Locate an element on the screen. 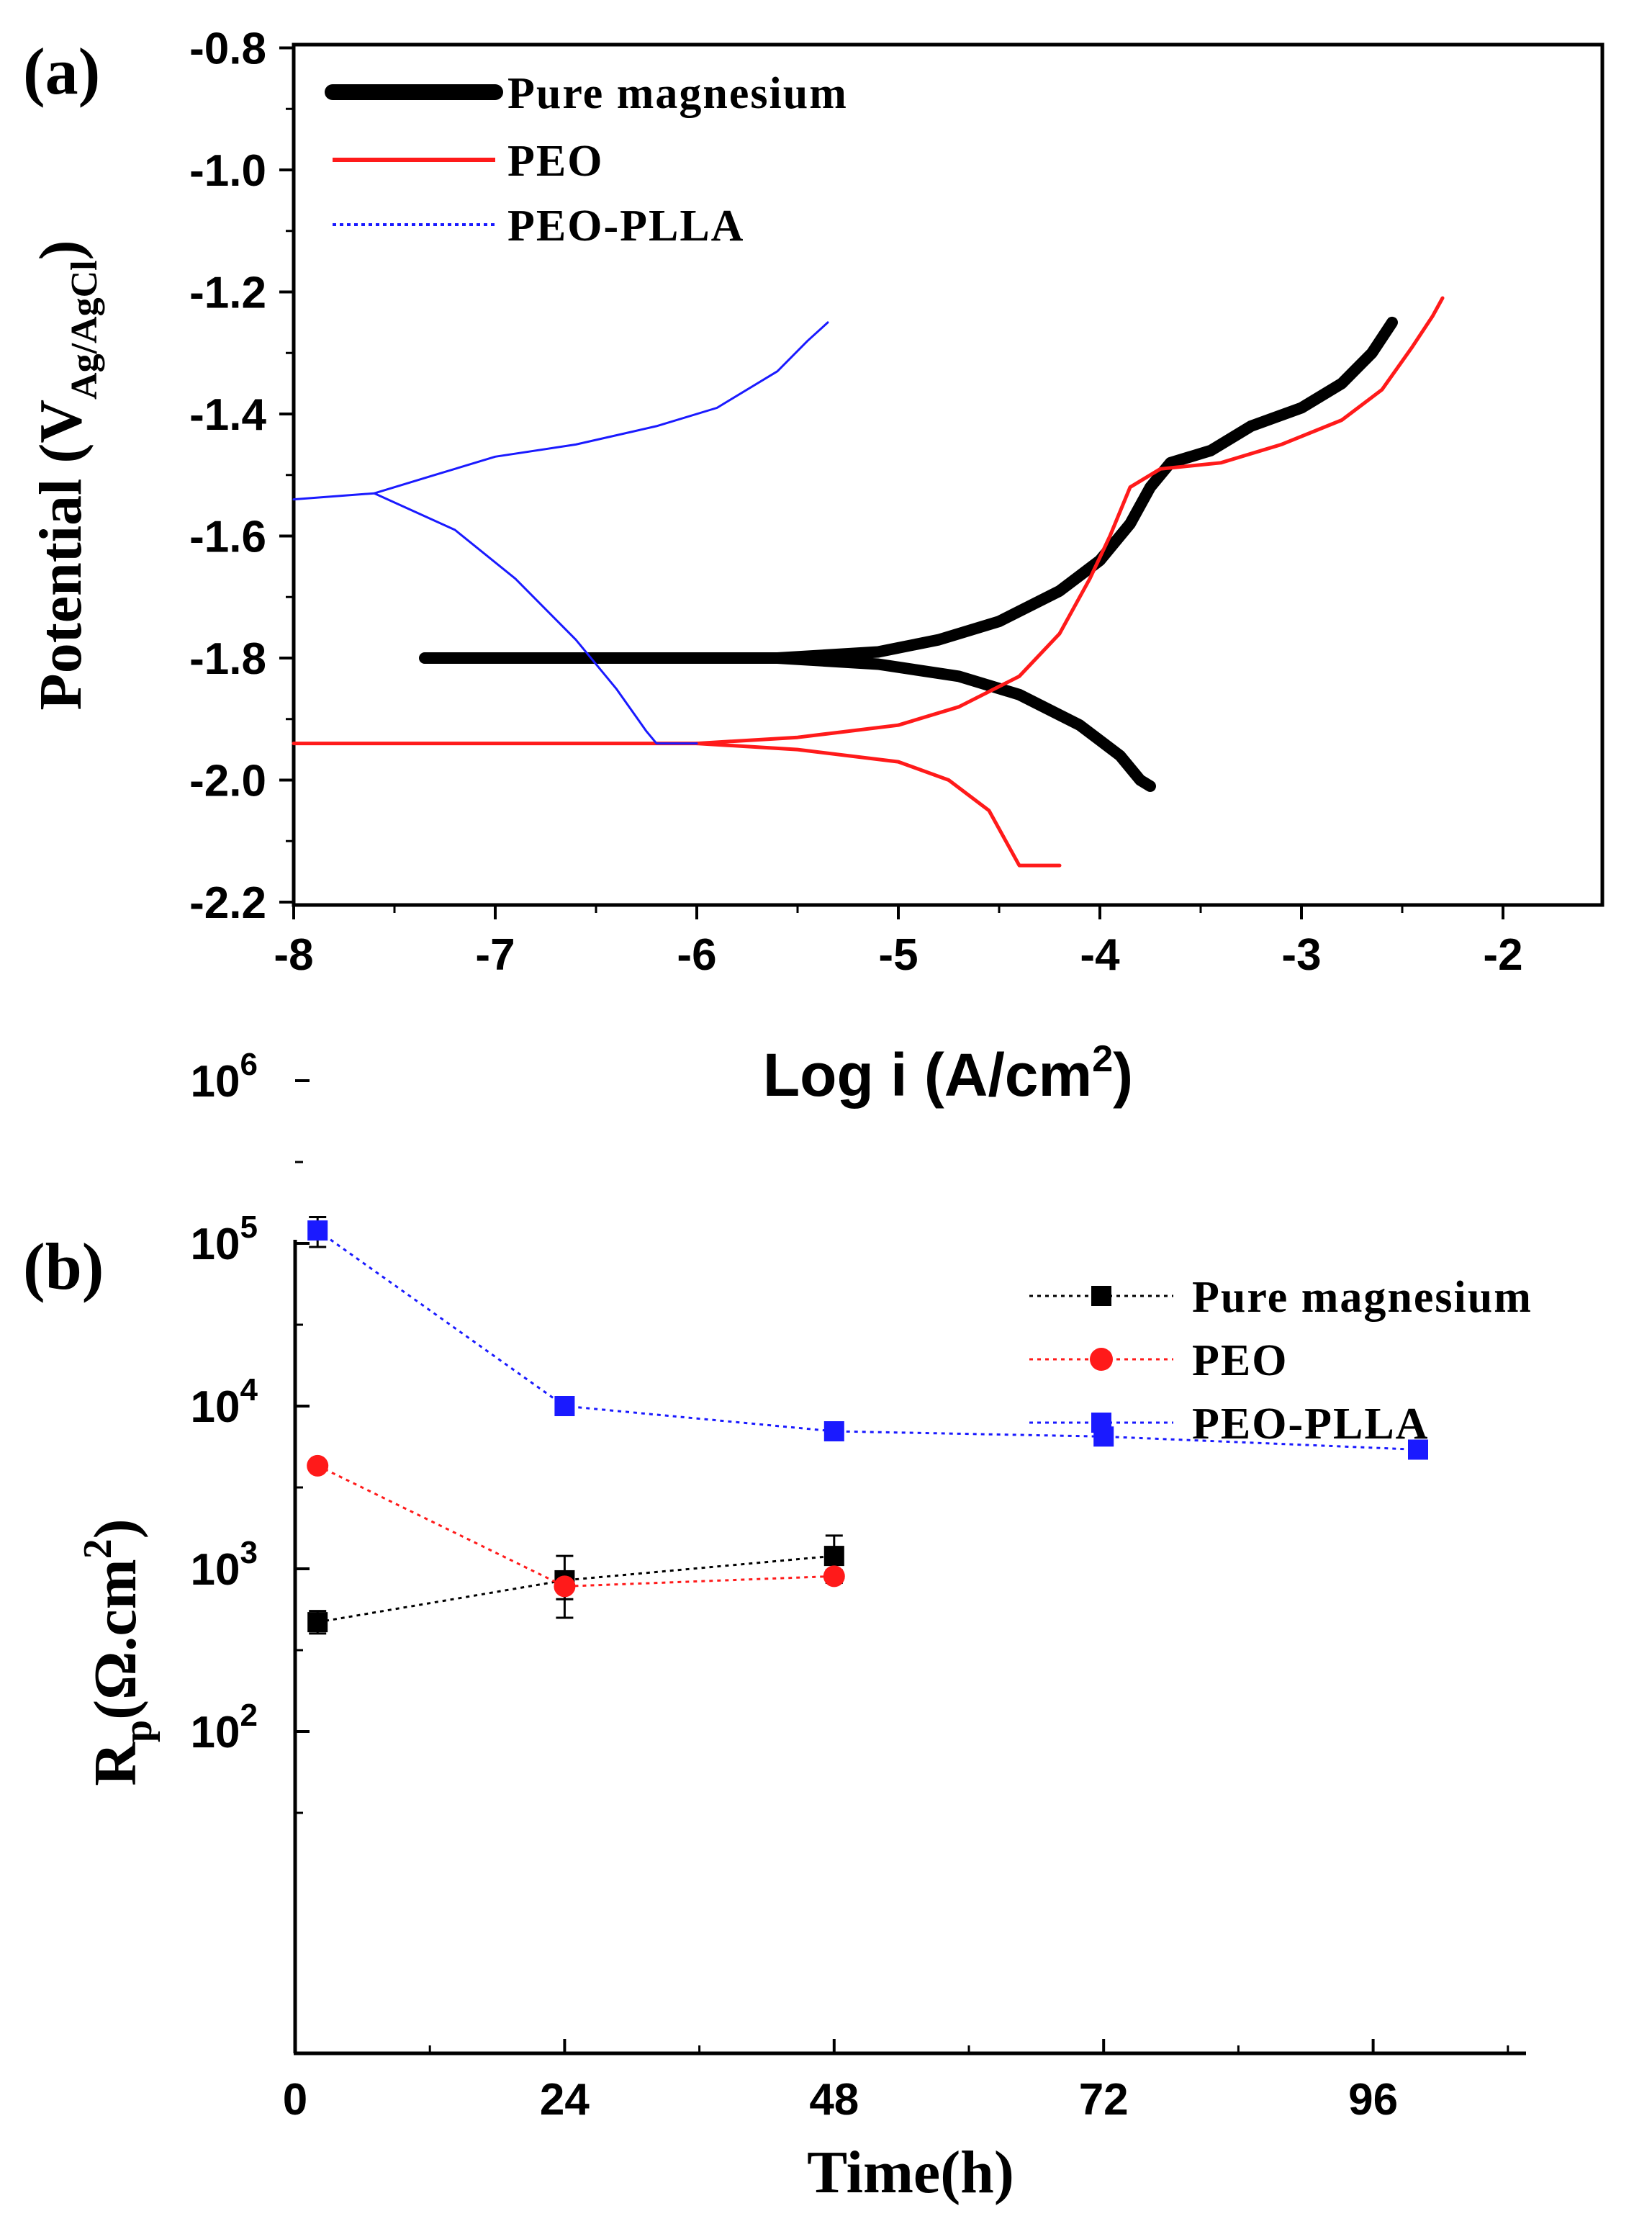  legend-b-marker-pure-mg is located at coordinates (1101, 1296).